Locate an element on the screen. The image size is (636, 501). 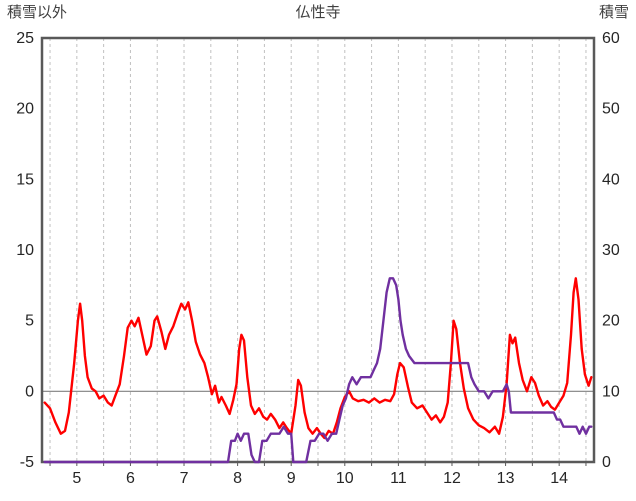
x-axis-tick-label: 9 is located at coordinates (291, 478).